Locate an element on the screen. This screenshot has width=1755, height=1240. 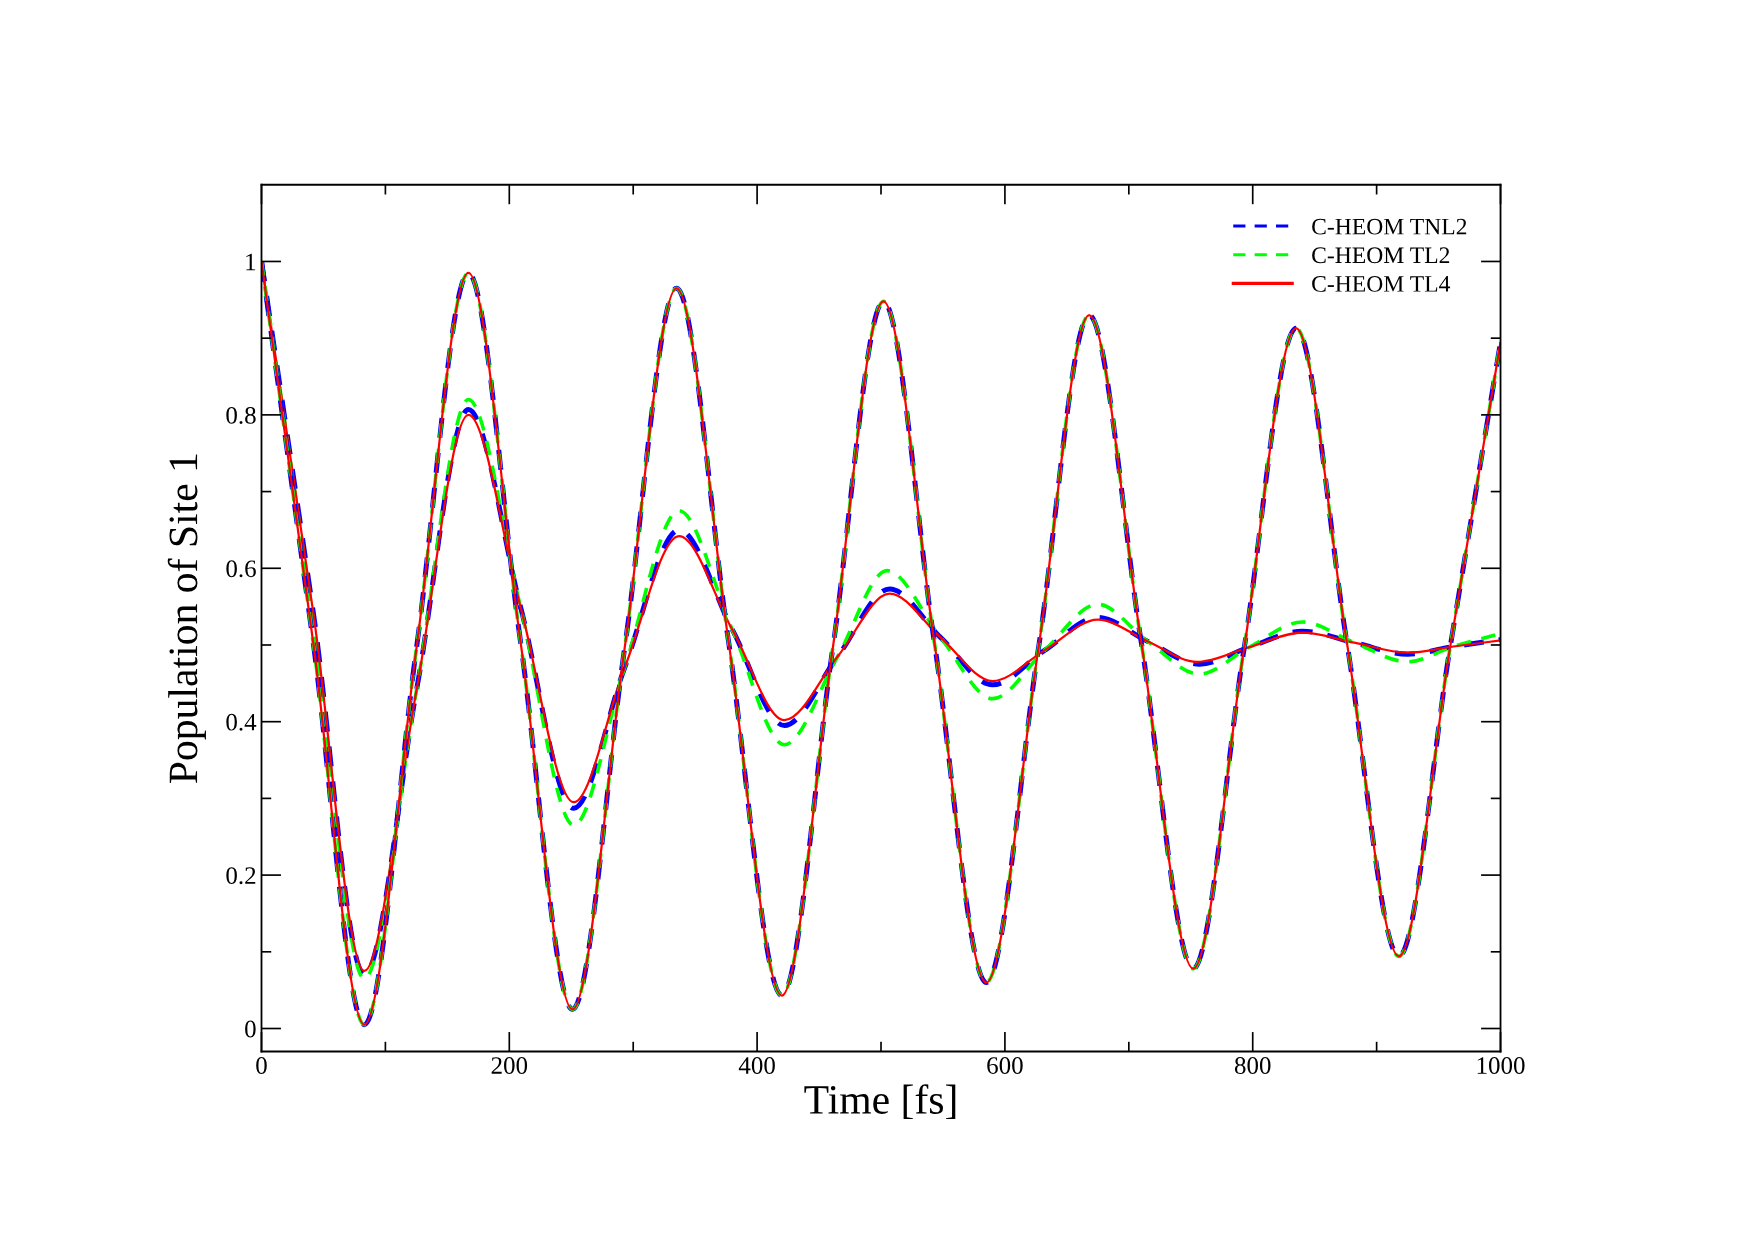
y-tick-label: 0 is located at coordinates (250, 1029).